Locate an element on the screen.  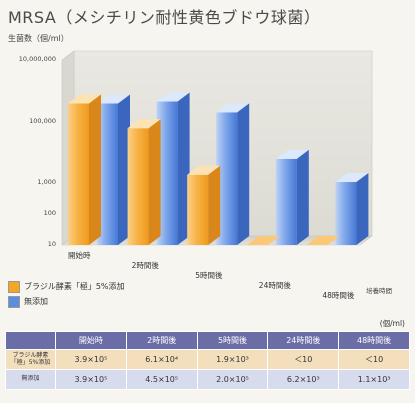
legend-swatch-blue is located at coordinates (14, 301).